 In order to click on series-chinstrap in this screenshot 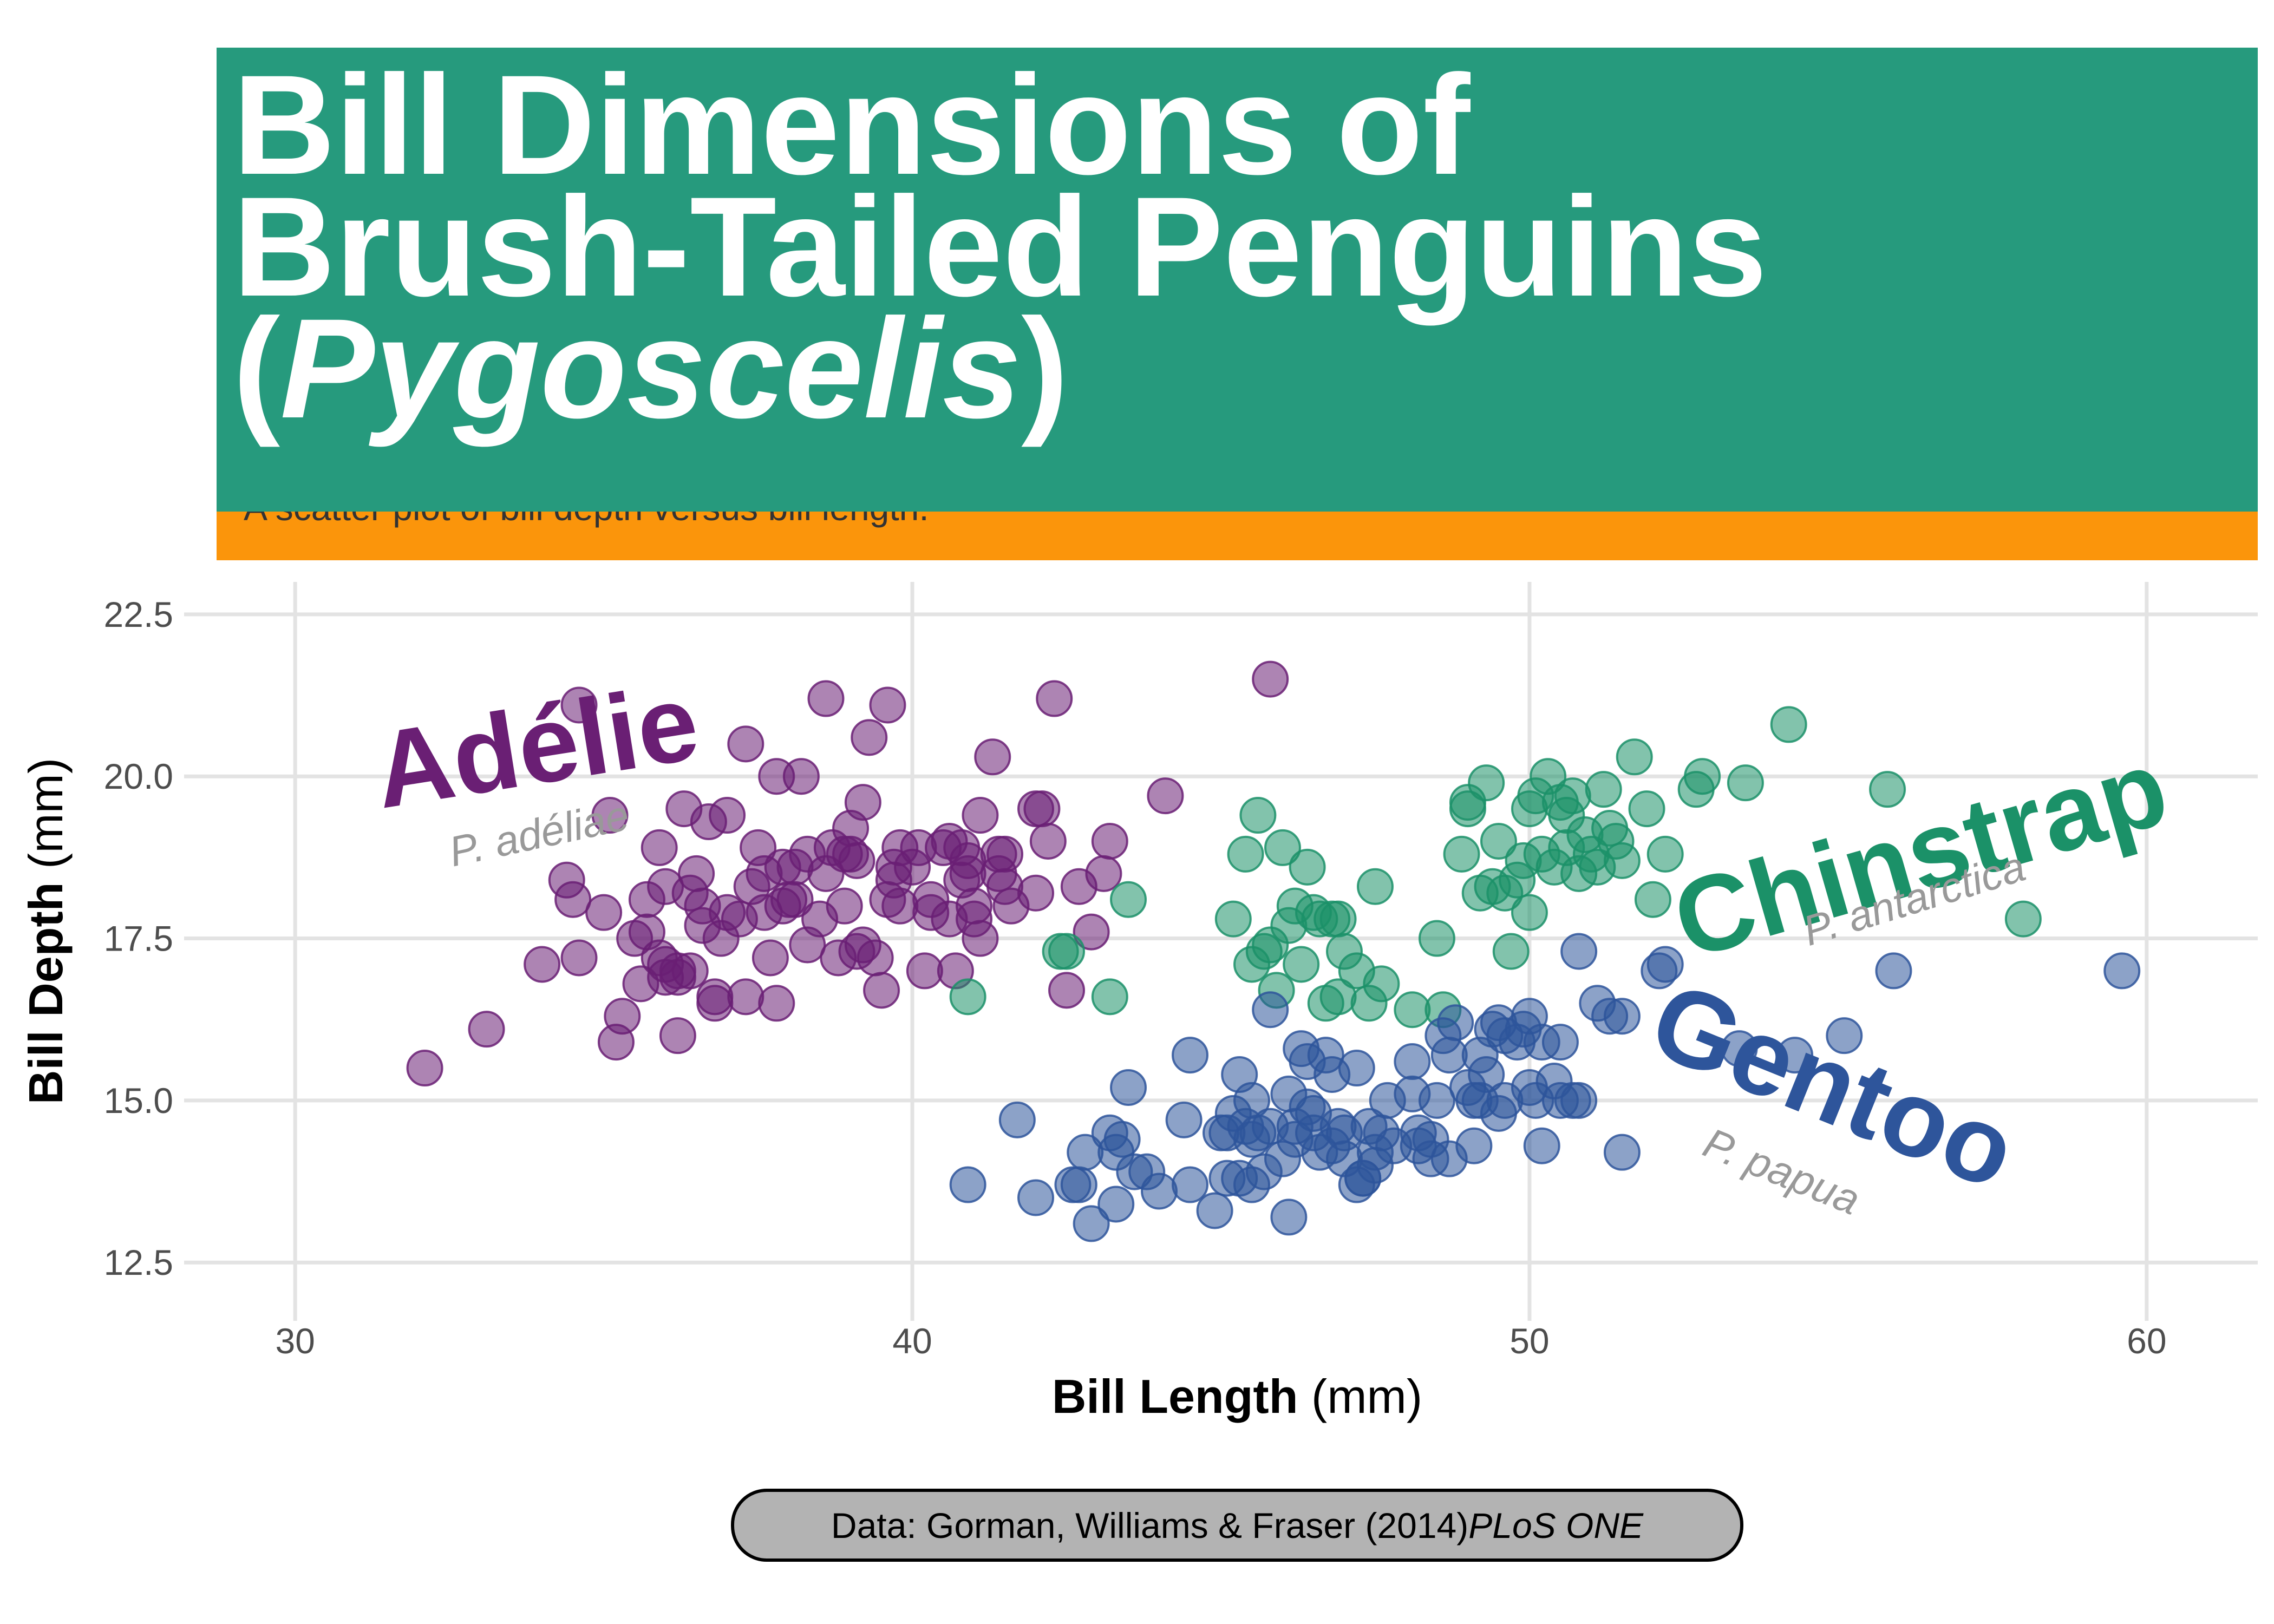, I will do `click(1496, 868)`.